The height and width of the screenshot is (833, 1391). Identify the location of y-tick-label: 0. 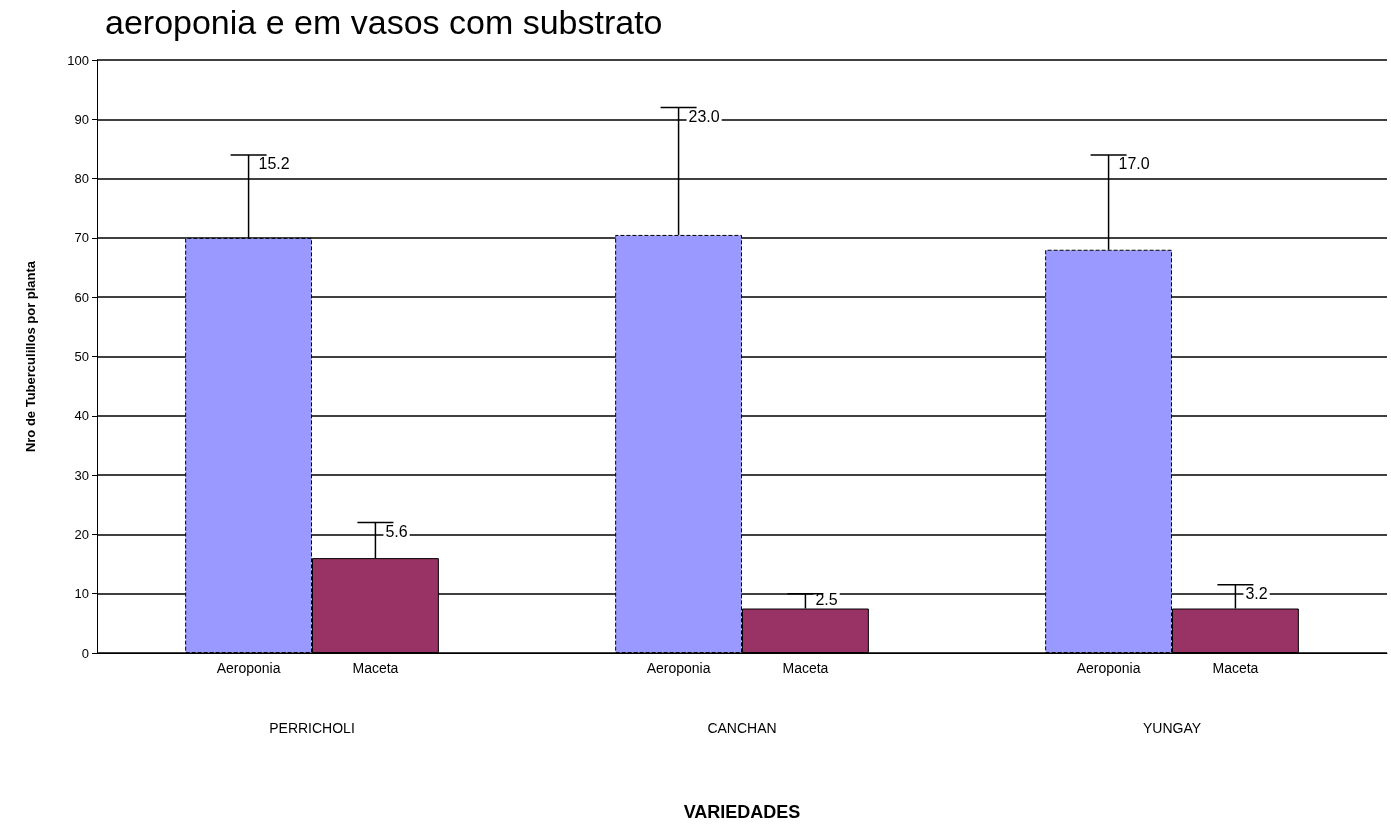
(85, 653).